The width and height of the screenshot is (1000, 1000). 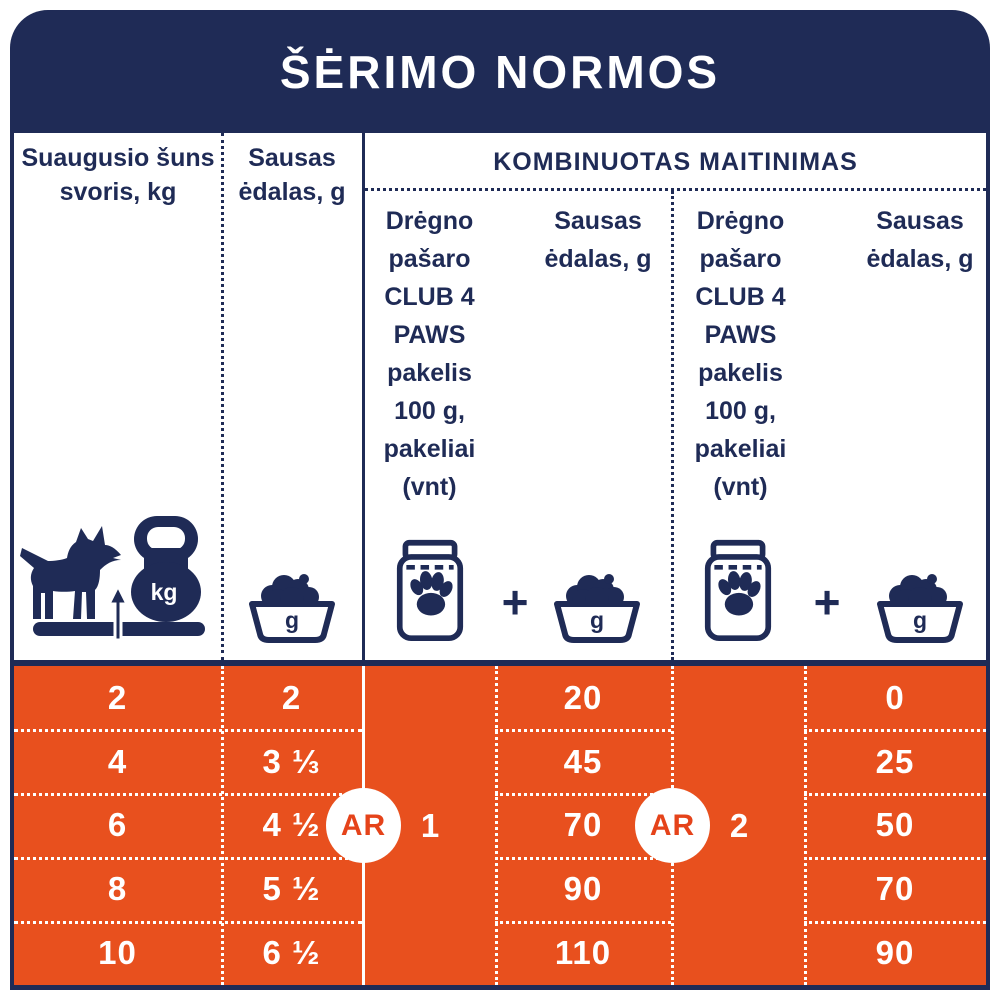 I want to click on wet2-line: pakeliai, so click(x=740, y=449).